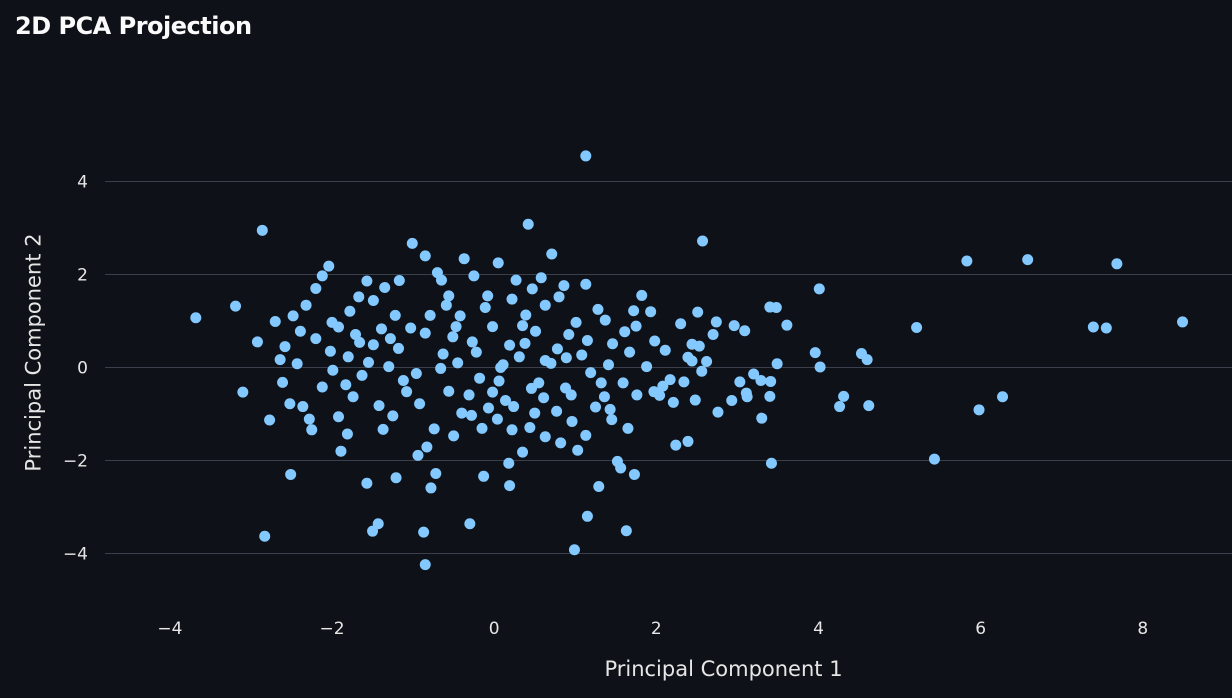 This screenshot has width=1232, height=698. I want to click on y-tick-label: 2, so click(82, 276).